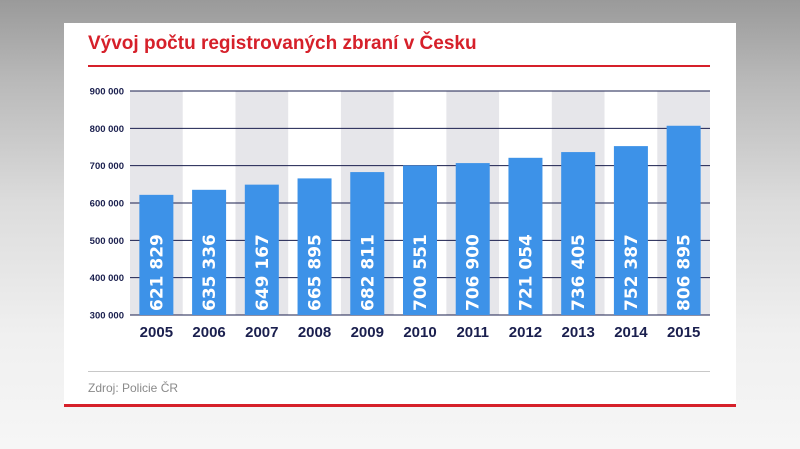 The image size is (800, 449). What do you see at coordinates (632, 272) in the screenshot?
I see `data-label: 752 387` at bounding box center [632, 272].